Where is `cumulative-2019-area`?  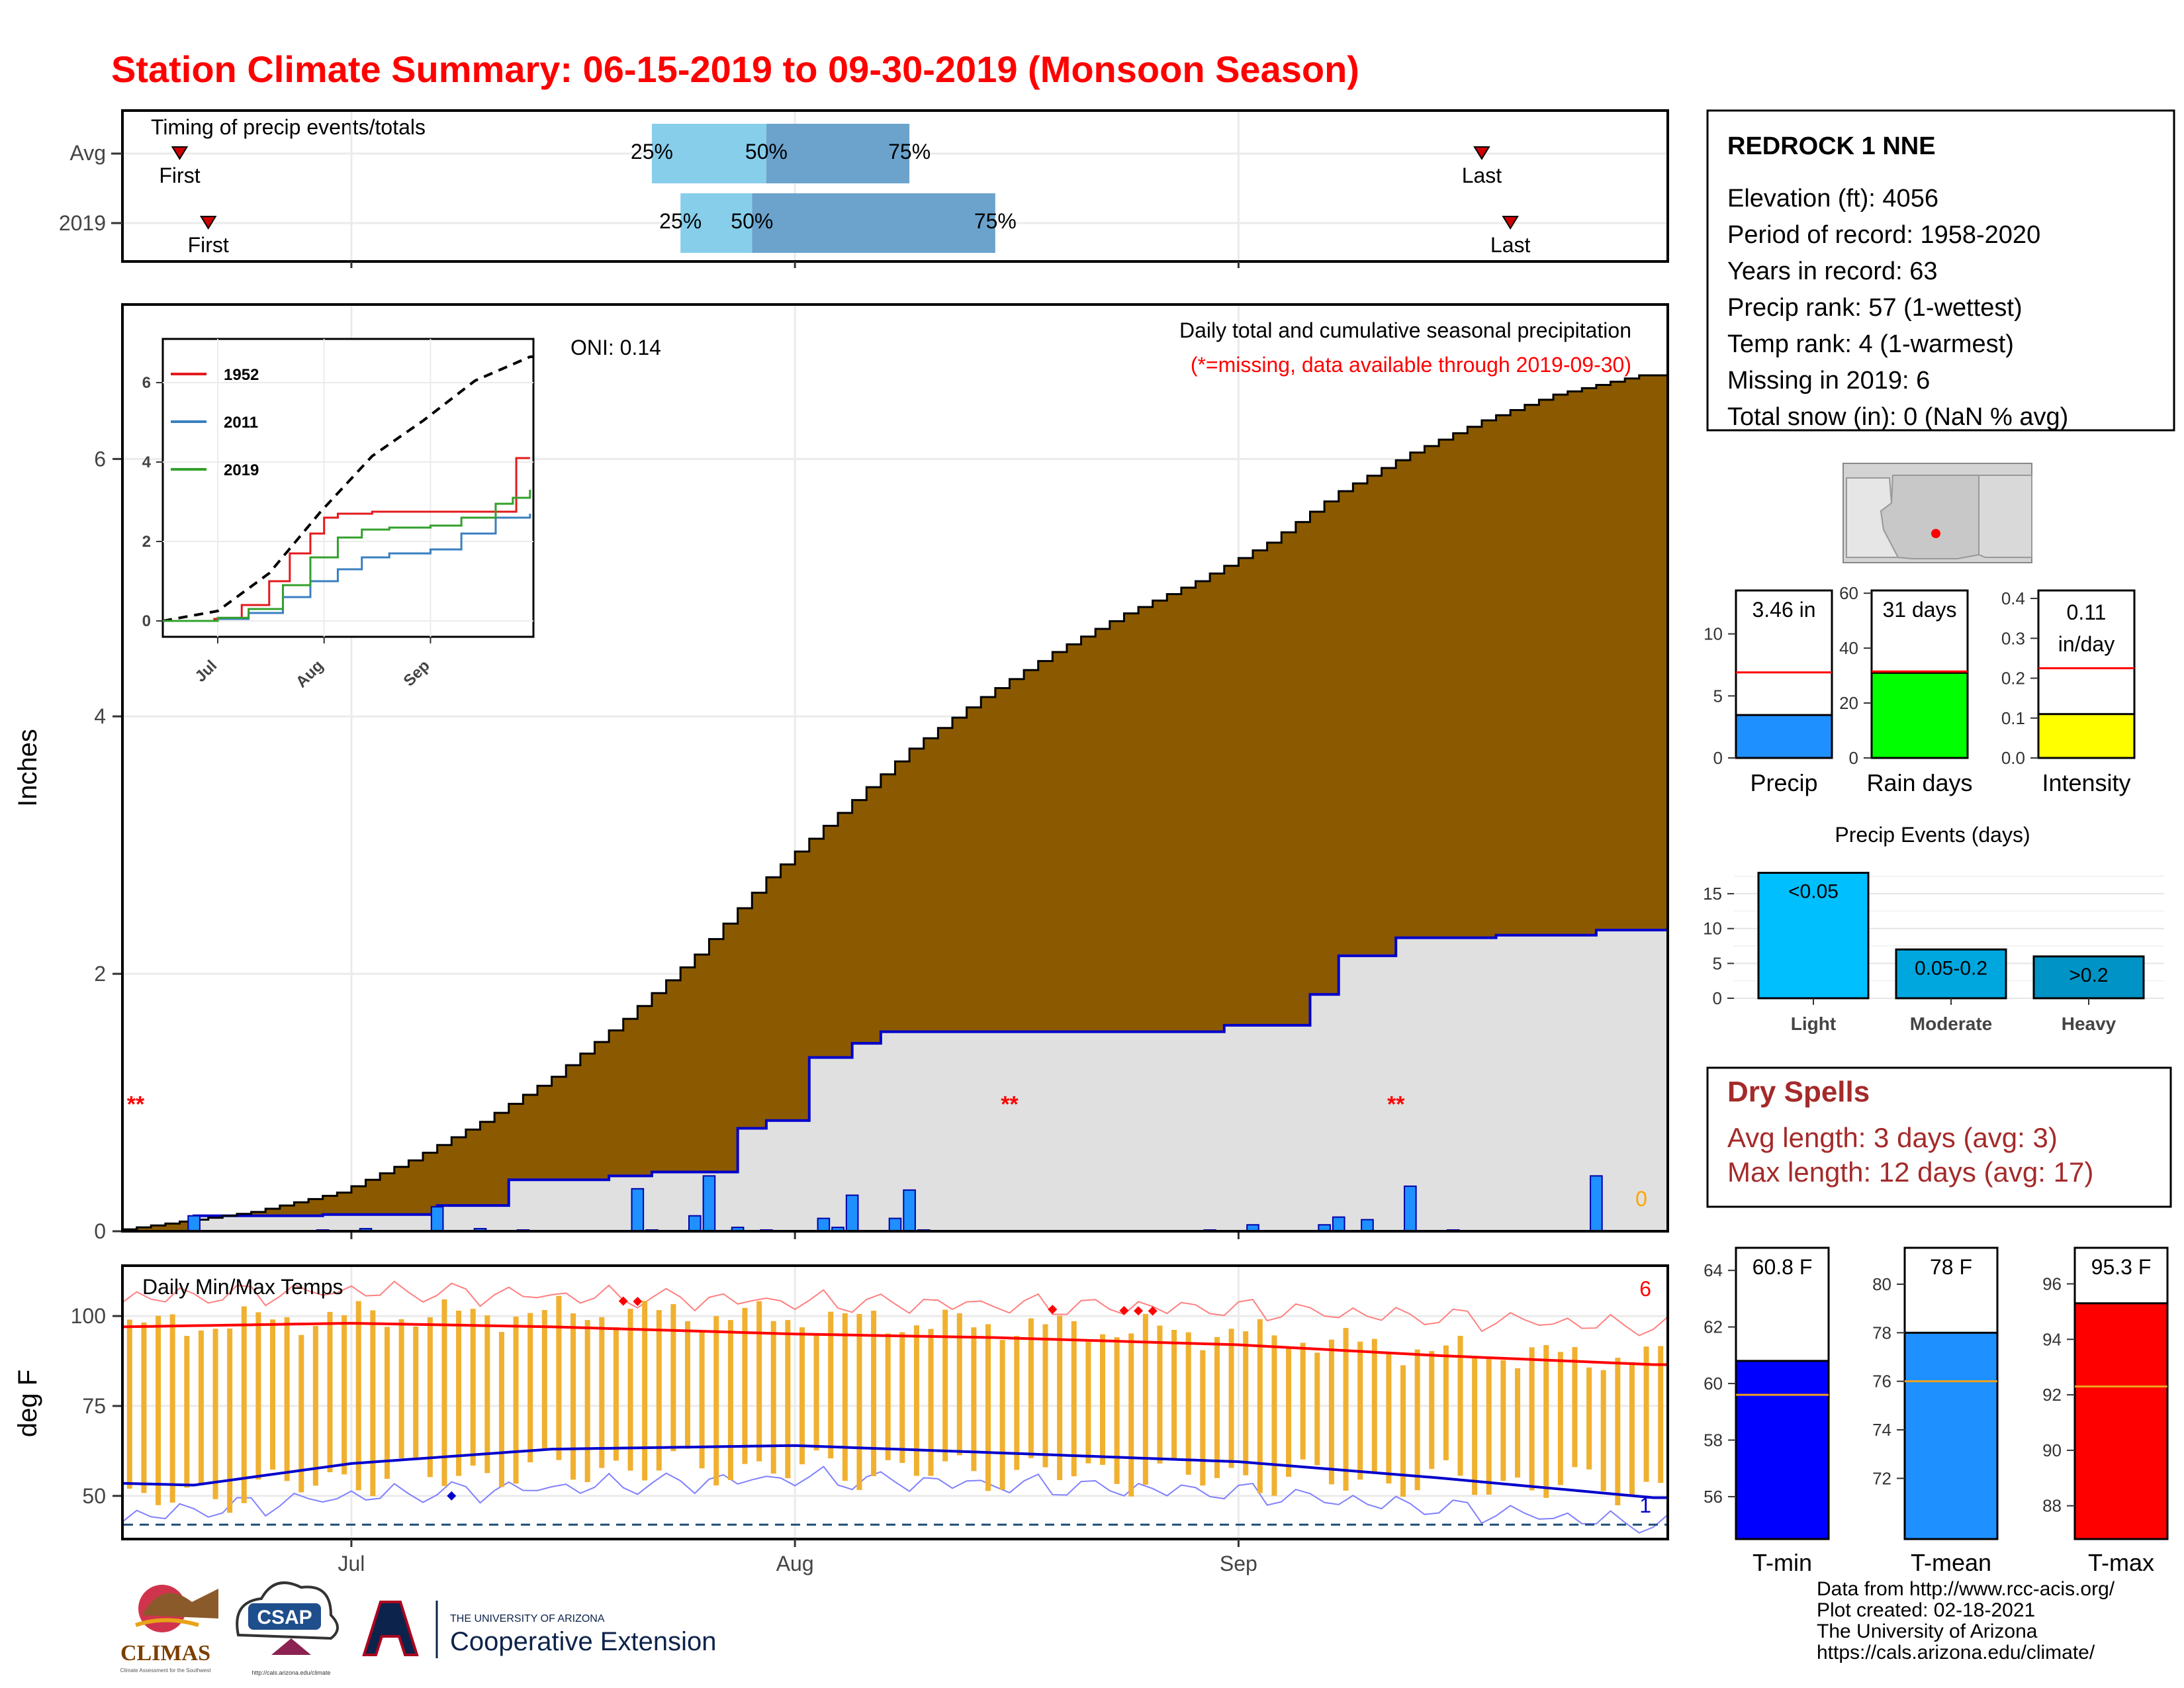 cumulative-2019-area is located at coordinates (895, 1080).